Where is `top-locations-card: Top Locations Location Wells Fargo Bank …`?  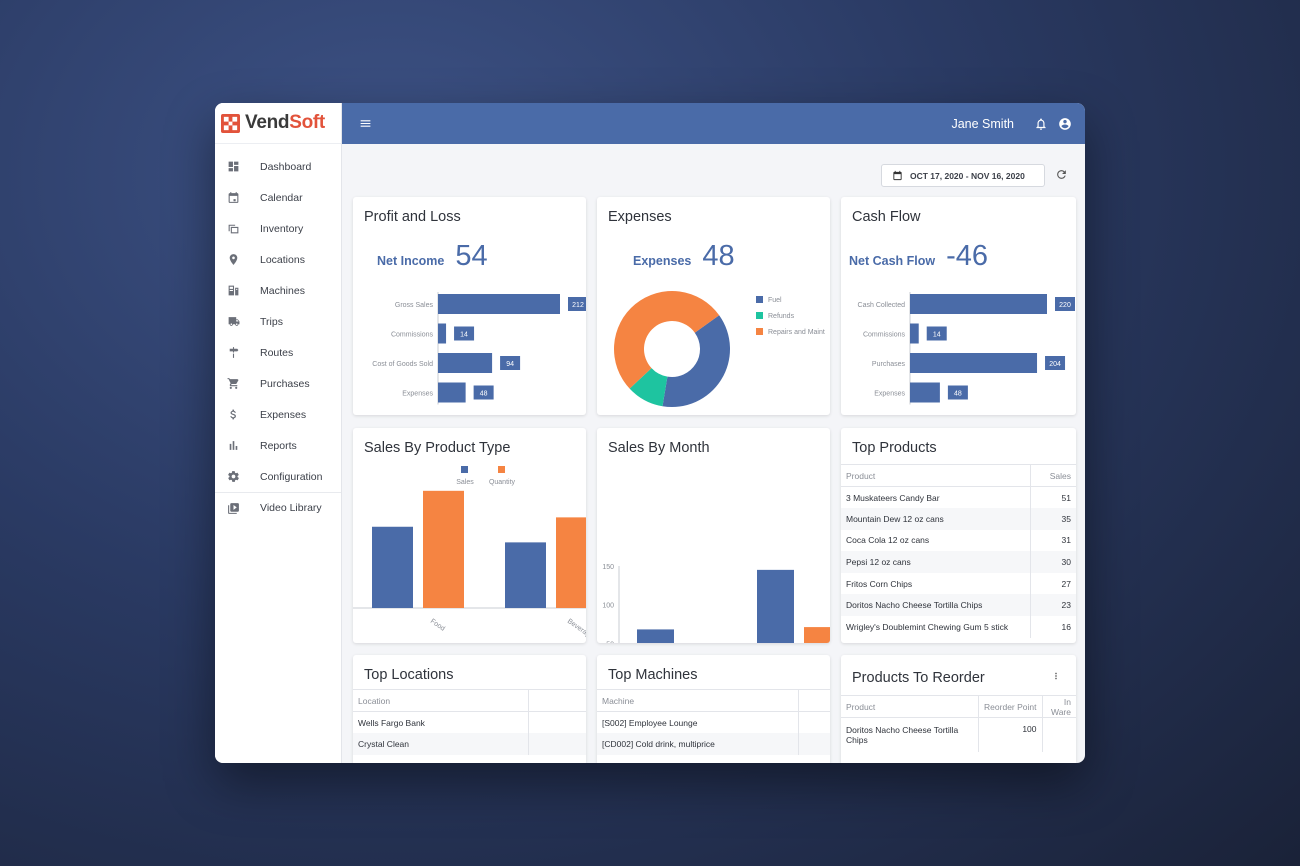
top-locations-card: Top Locations Location Wells Fargo Bank … is located at coordinates (469, 709).